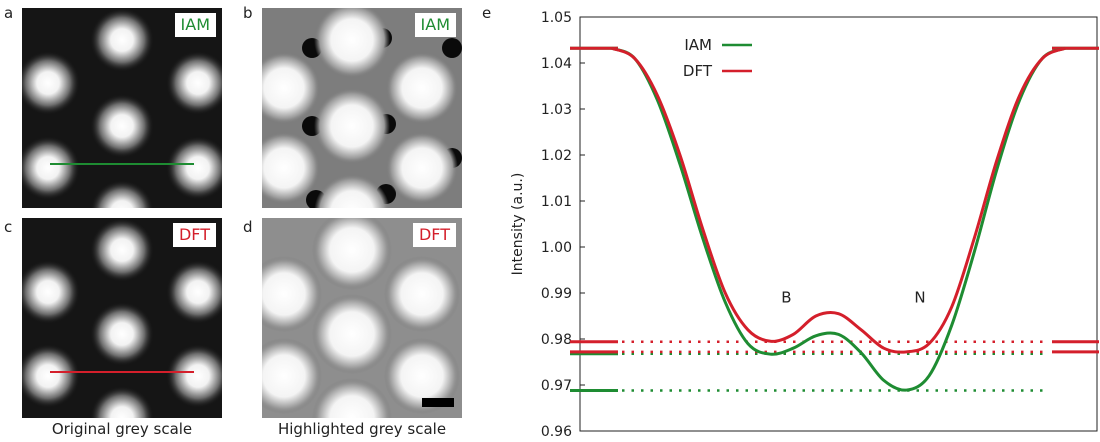 This screenshot has height=442, width=1100. What do you see at coordinates (698, 71) in the screenshot?
I see `legend-label-dft: DFT` at bounding box center [698, 71].